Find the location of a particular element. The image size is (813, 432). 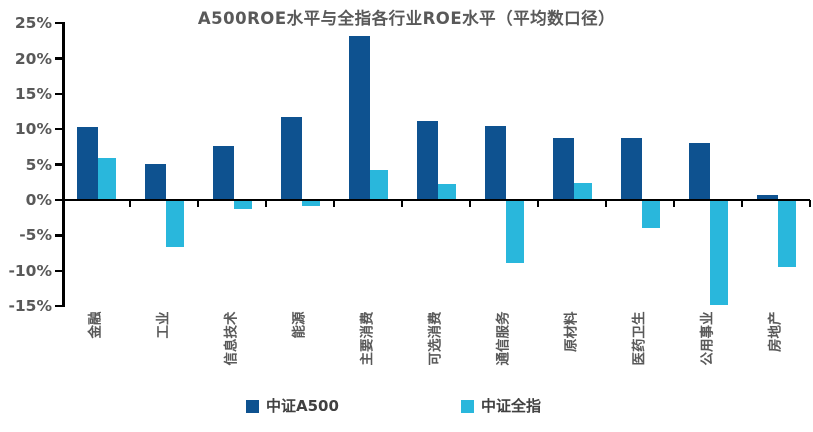

x-label-9: 公用事业 is located at coordinates (707, 338).